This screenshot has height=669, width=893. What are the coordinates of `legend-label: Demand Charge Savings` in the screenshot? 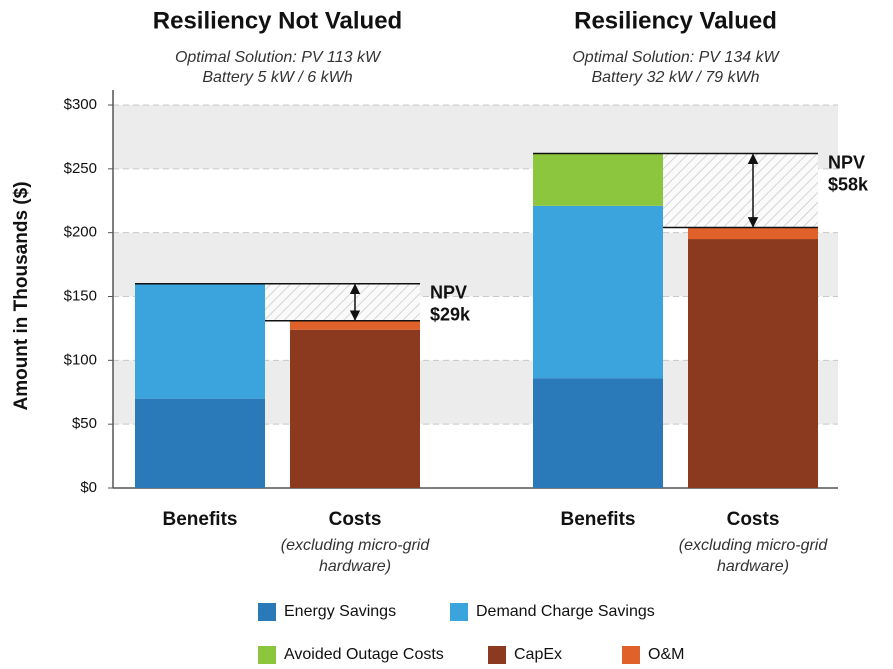 It's located at (565, 611).